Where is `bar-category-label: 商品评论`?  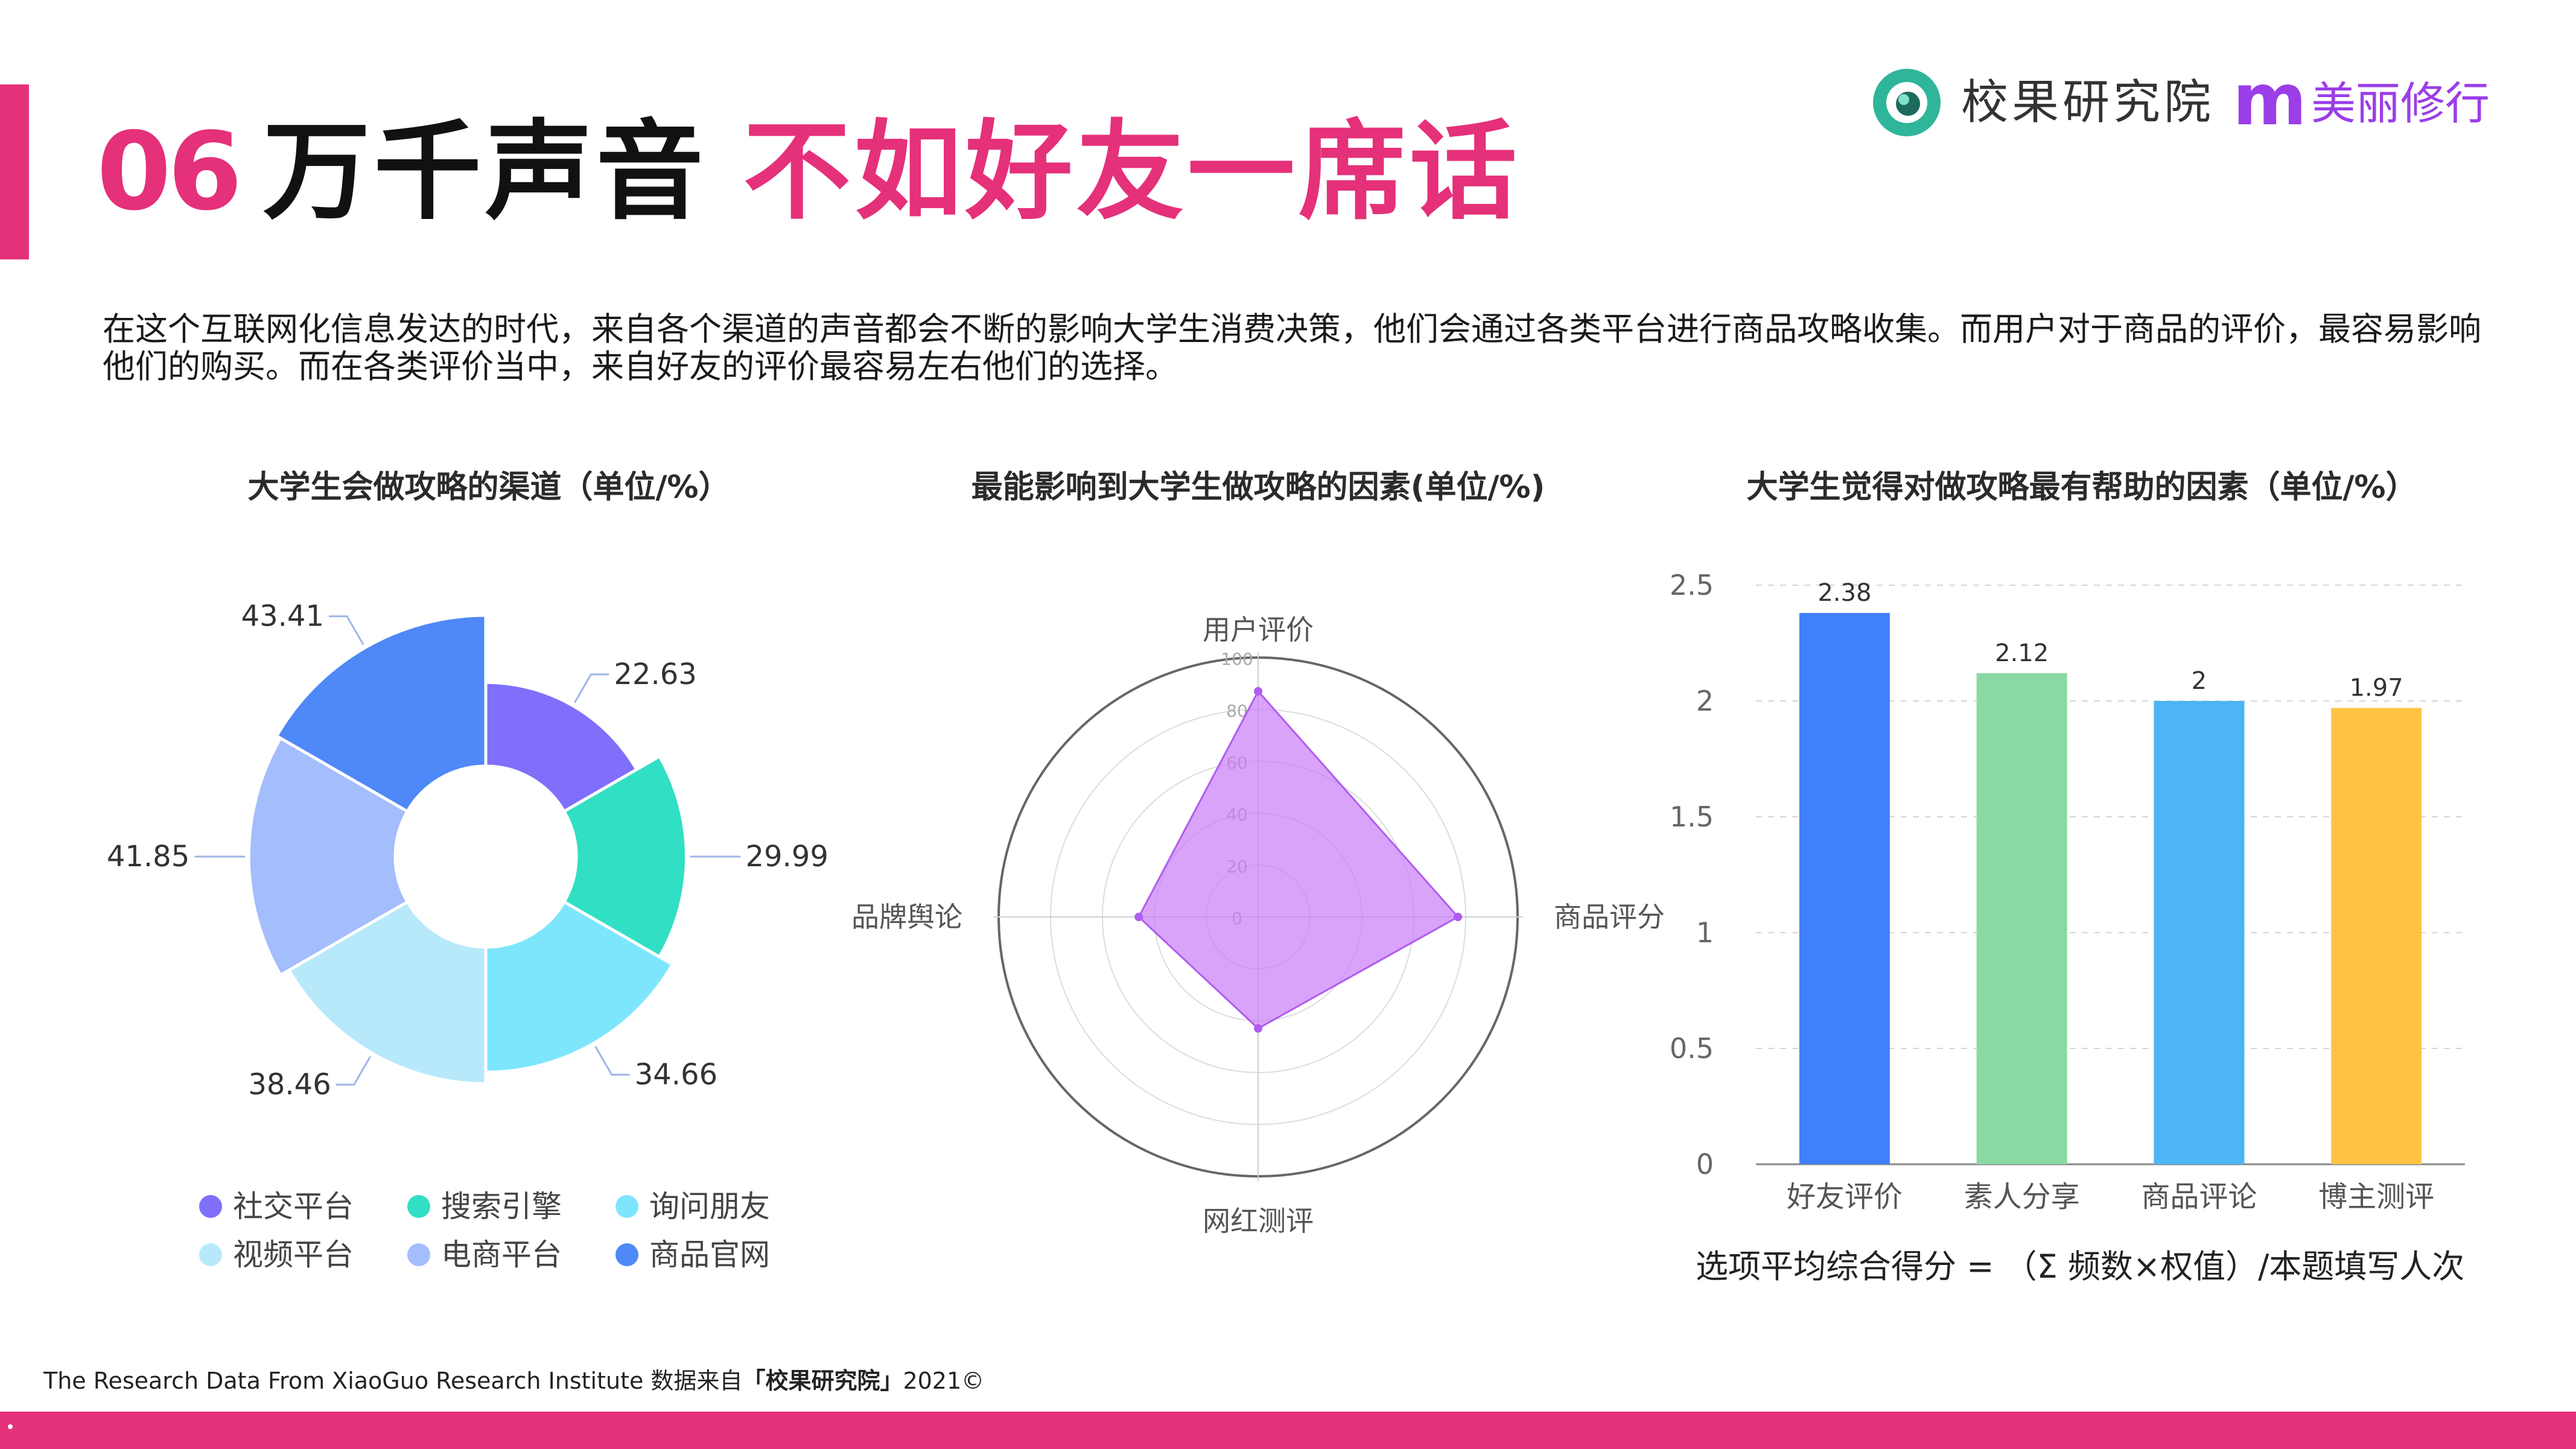
bar-category-label: 商品评论 is located at coordinates (2199, 1197).